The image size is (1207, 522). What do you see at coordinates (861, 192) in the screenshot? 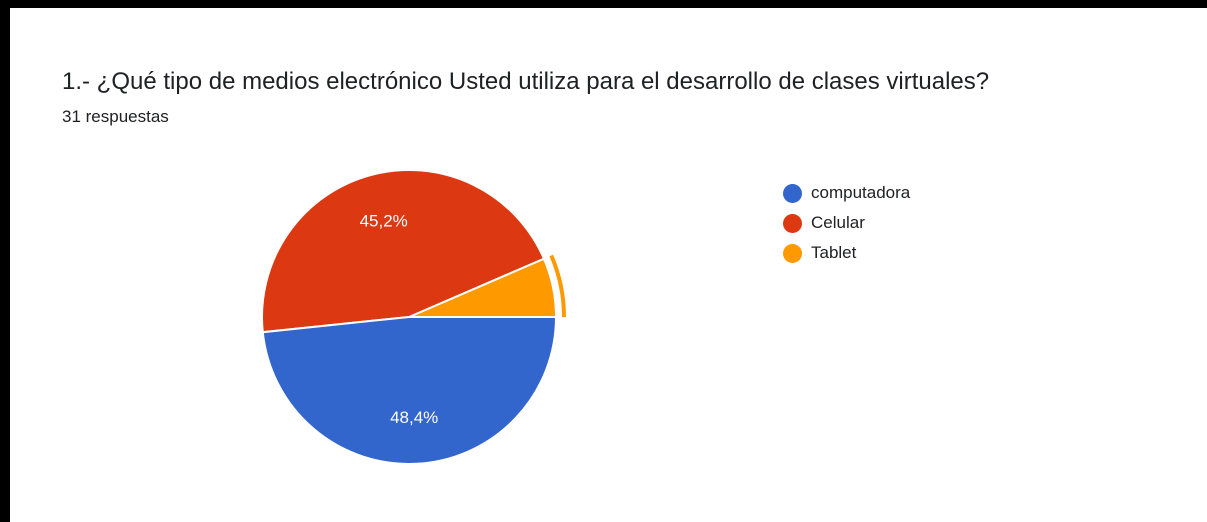
I see `legend-label-computadora: computadora` at bounding box center [861, 192].